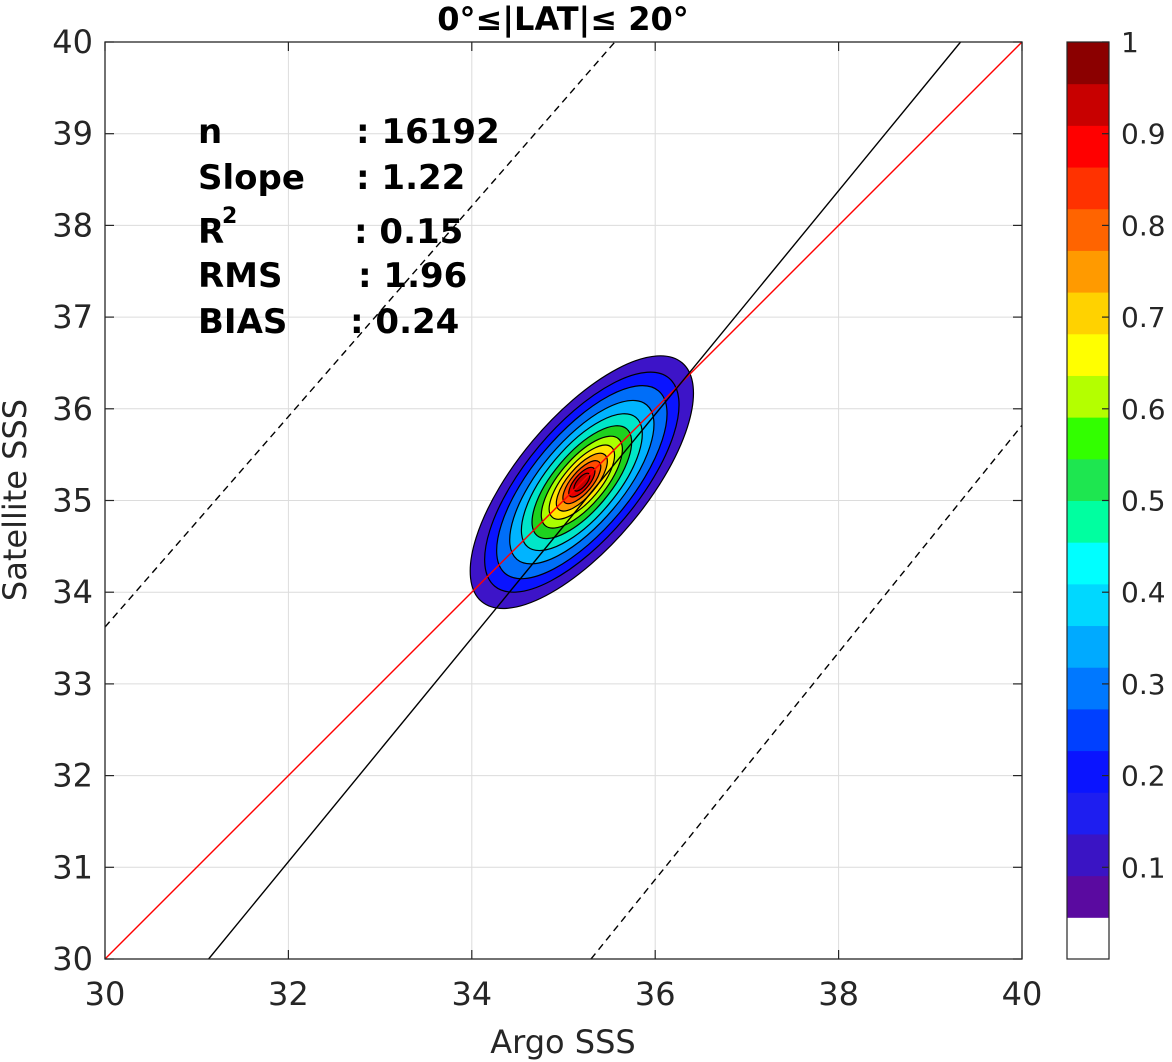 The width and height of the screenshot is (1172, 1062). Describe the element at coordinates (72, 592) in the screenshot. I see `y-tick-label: 34` at that location.